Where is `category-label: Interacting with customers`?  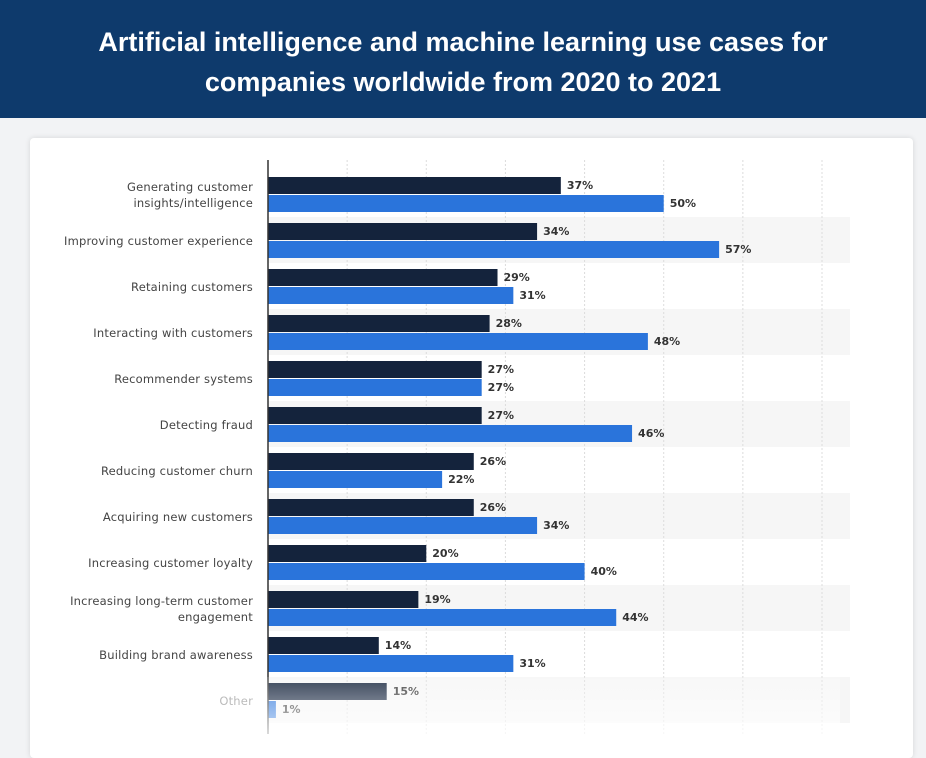 category-label: Interacting with customers is located at coordinates (173, 333).